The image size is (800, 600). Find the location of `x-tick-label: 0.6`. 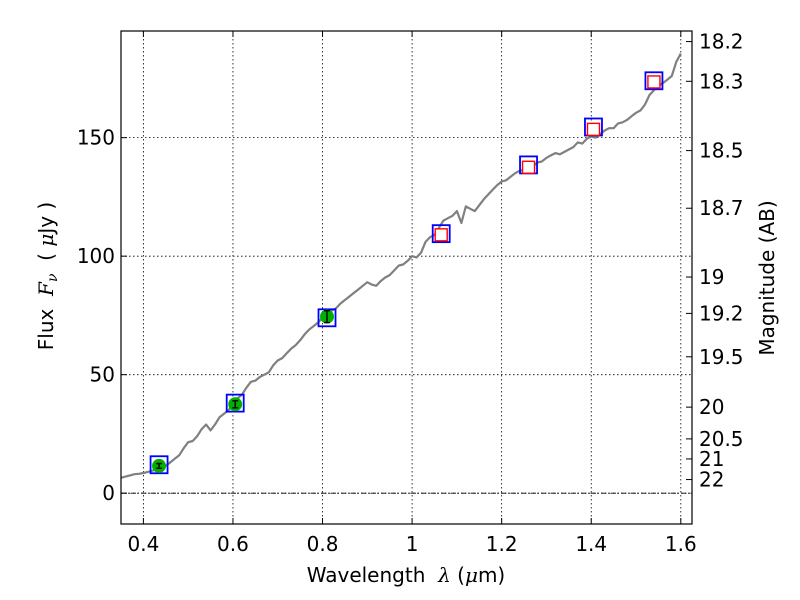

x-tick-label: 0.6 is located at coordinates (233, 544).